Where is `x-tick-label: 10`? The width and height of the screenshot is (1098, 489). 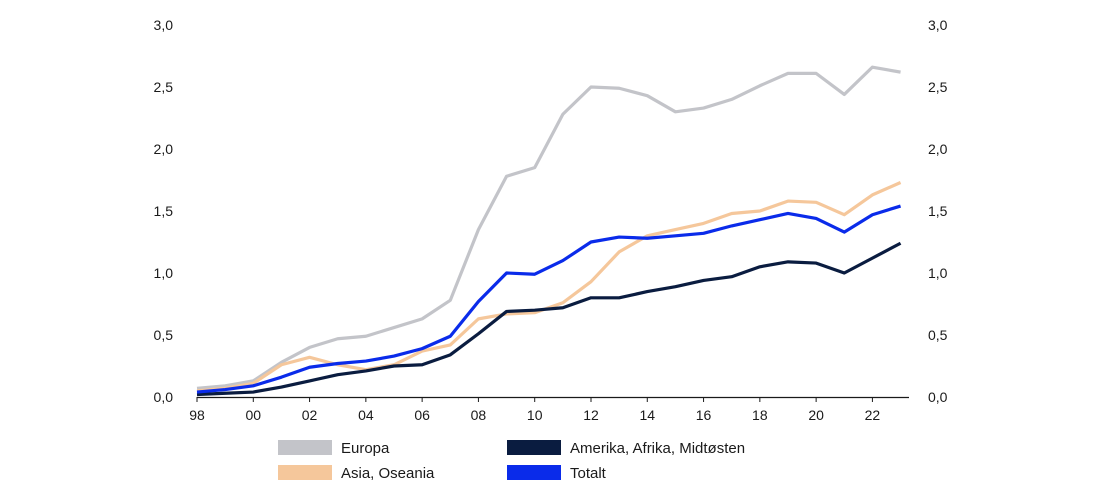 x-tick-label: 10 is located at coordinates (535, 415).